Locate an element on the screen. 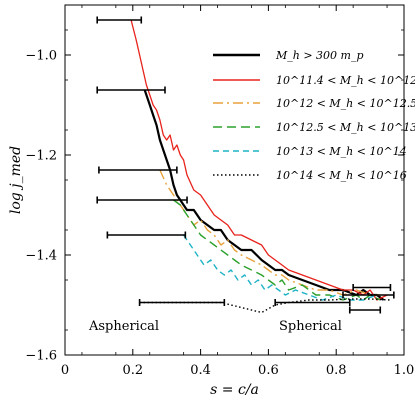  x-tick-label: 0 is located at coordinates (65, 370).